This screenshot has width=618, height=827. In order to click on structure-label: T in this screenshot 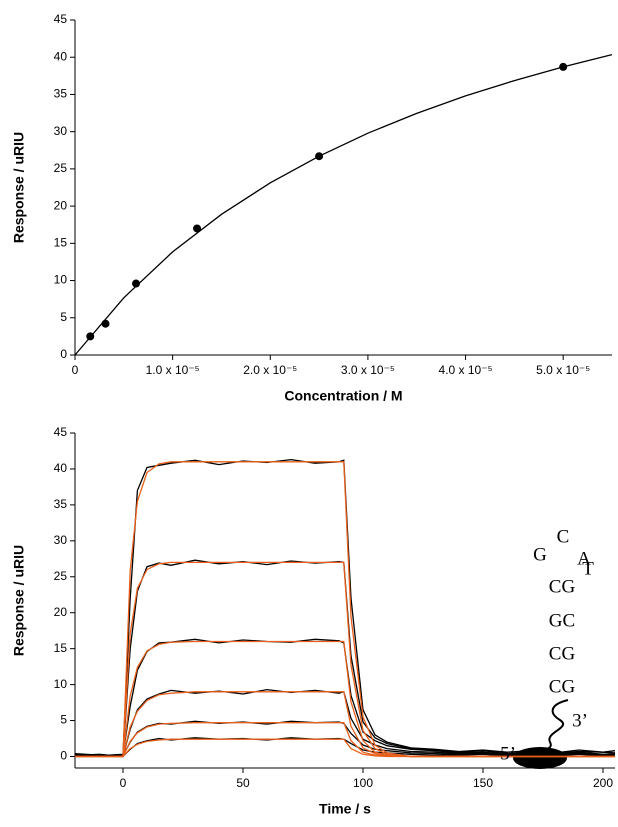, I will do `click(588, 568)`.